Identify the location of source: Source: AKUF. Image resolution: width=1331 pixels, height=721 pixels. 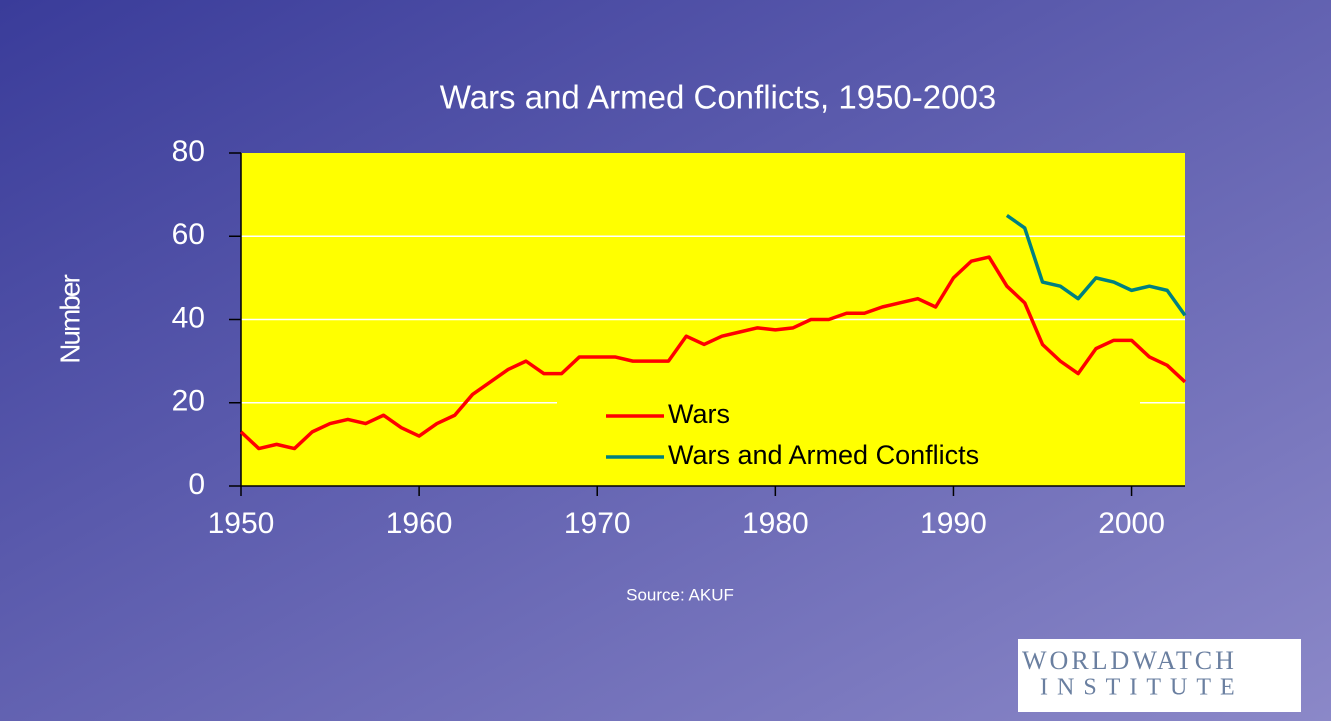
(680, 594).